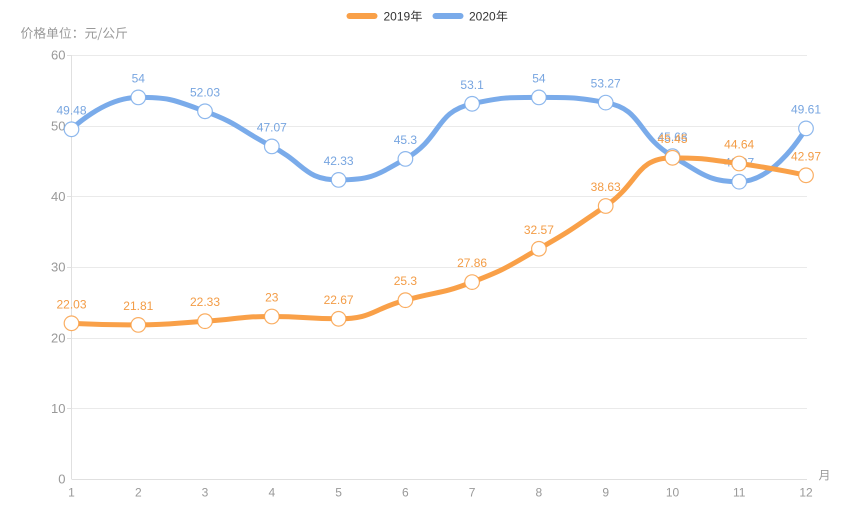 This screenshot has height=529, width=860. What do you see at coordinates (71, 493) in the screenshot?
I see `svg-text: 1` at bounding box center [71, 493].